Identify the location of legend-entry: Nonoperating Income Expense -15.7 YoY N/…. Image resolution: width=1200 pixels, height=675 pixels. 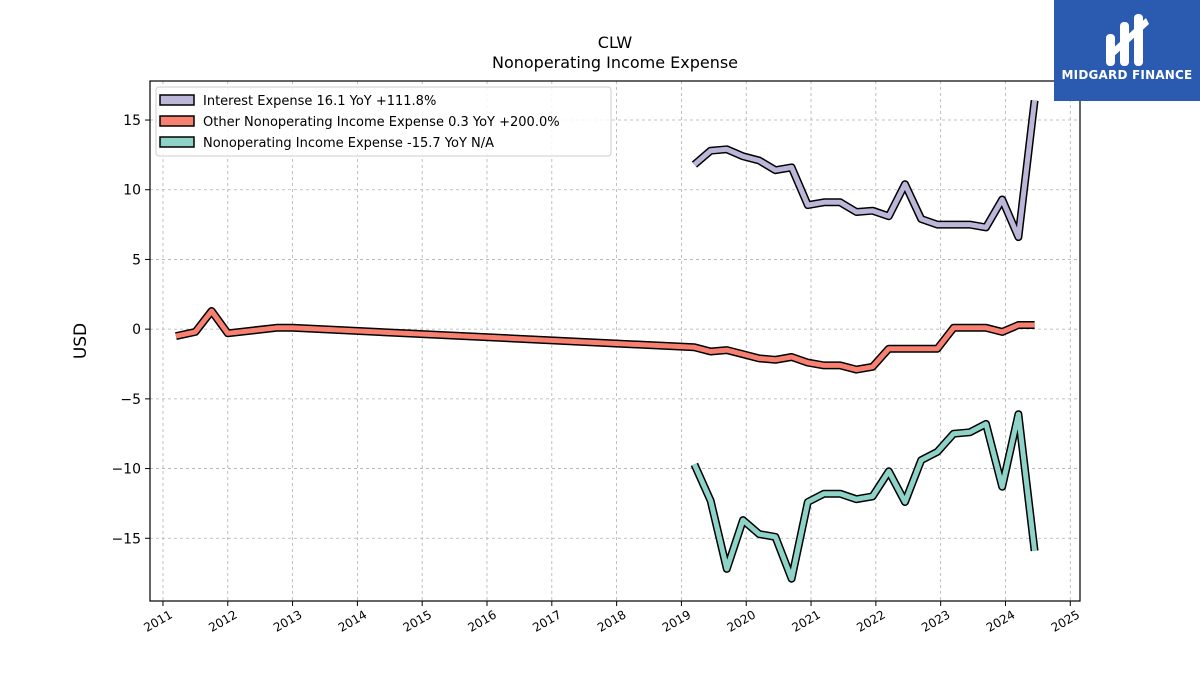
(348, 143).